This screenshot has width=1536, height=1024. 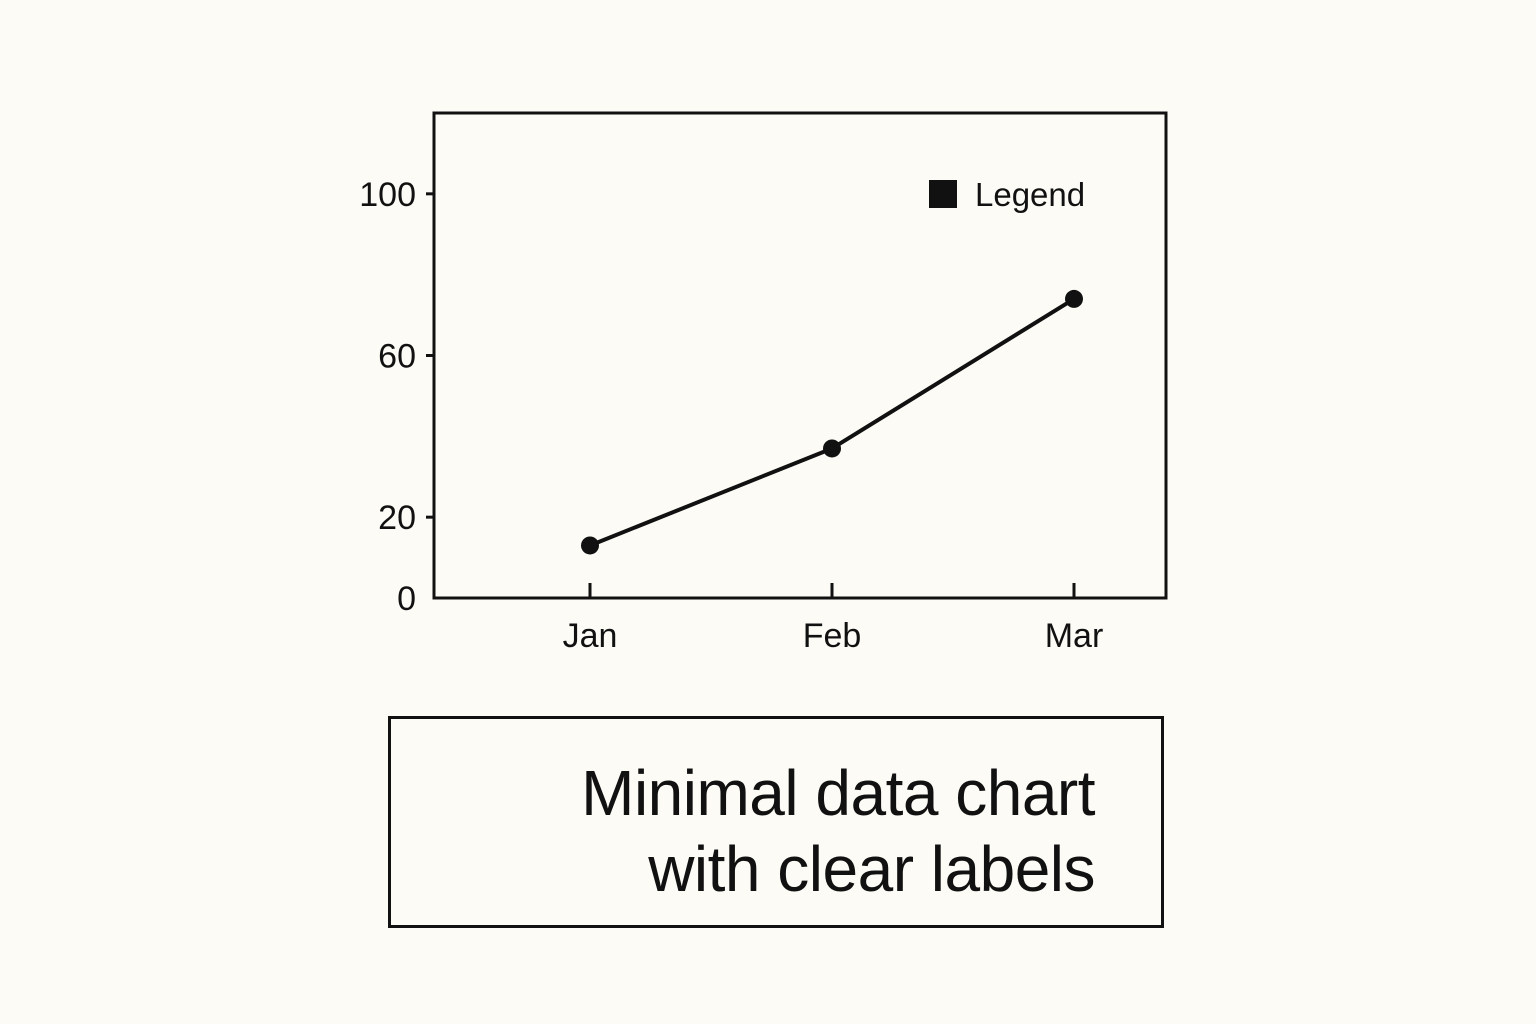 I want to click on caption-line-2: with clear labels, so click(x=871, y=869).